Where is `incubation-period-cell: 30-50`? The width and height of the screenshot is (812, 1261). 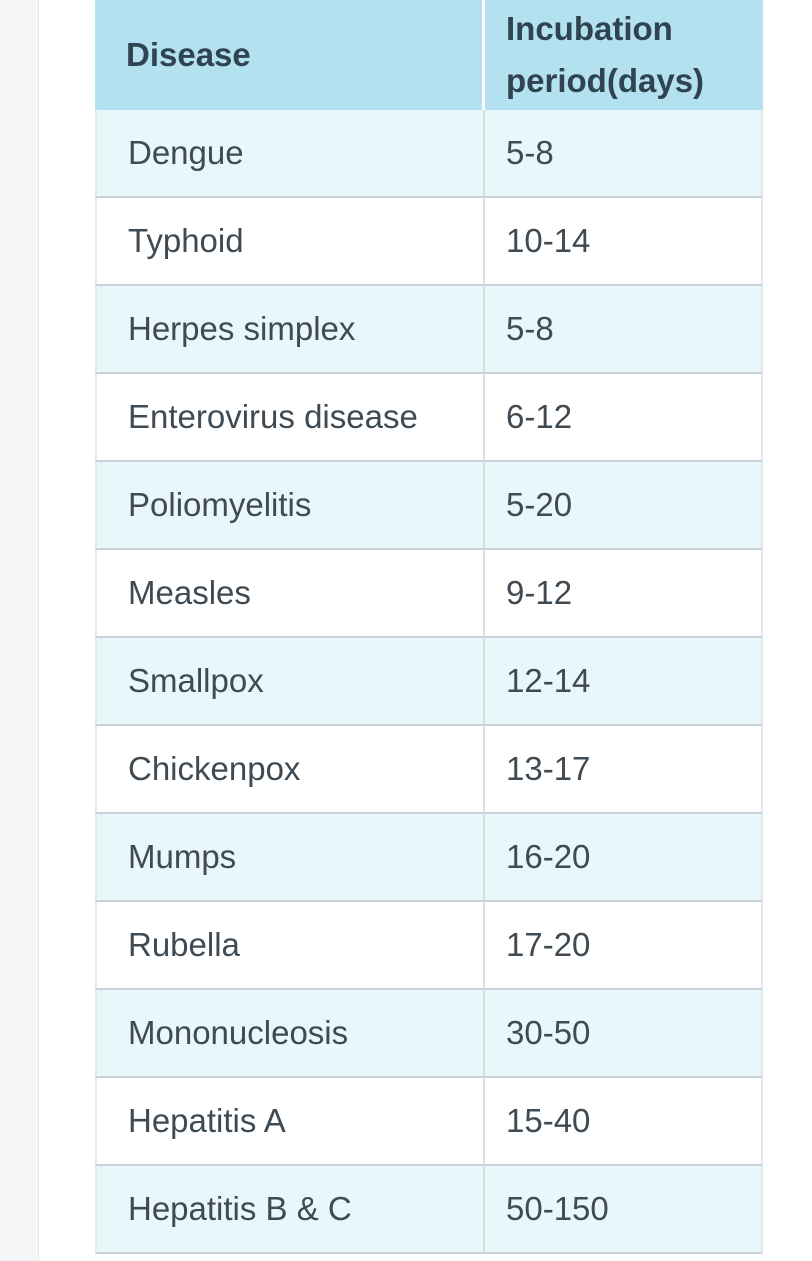 incubation-period-cell: 30-50 is located at coordinates (624, 1034).